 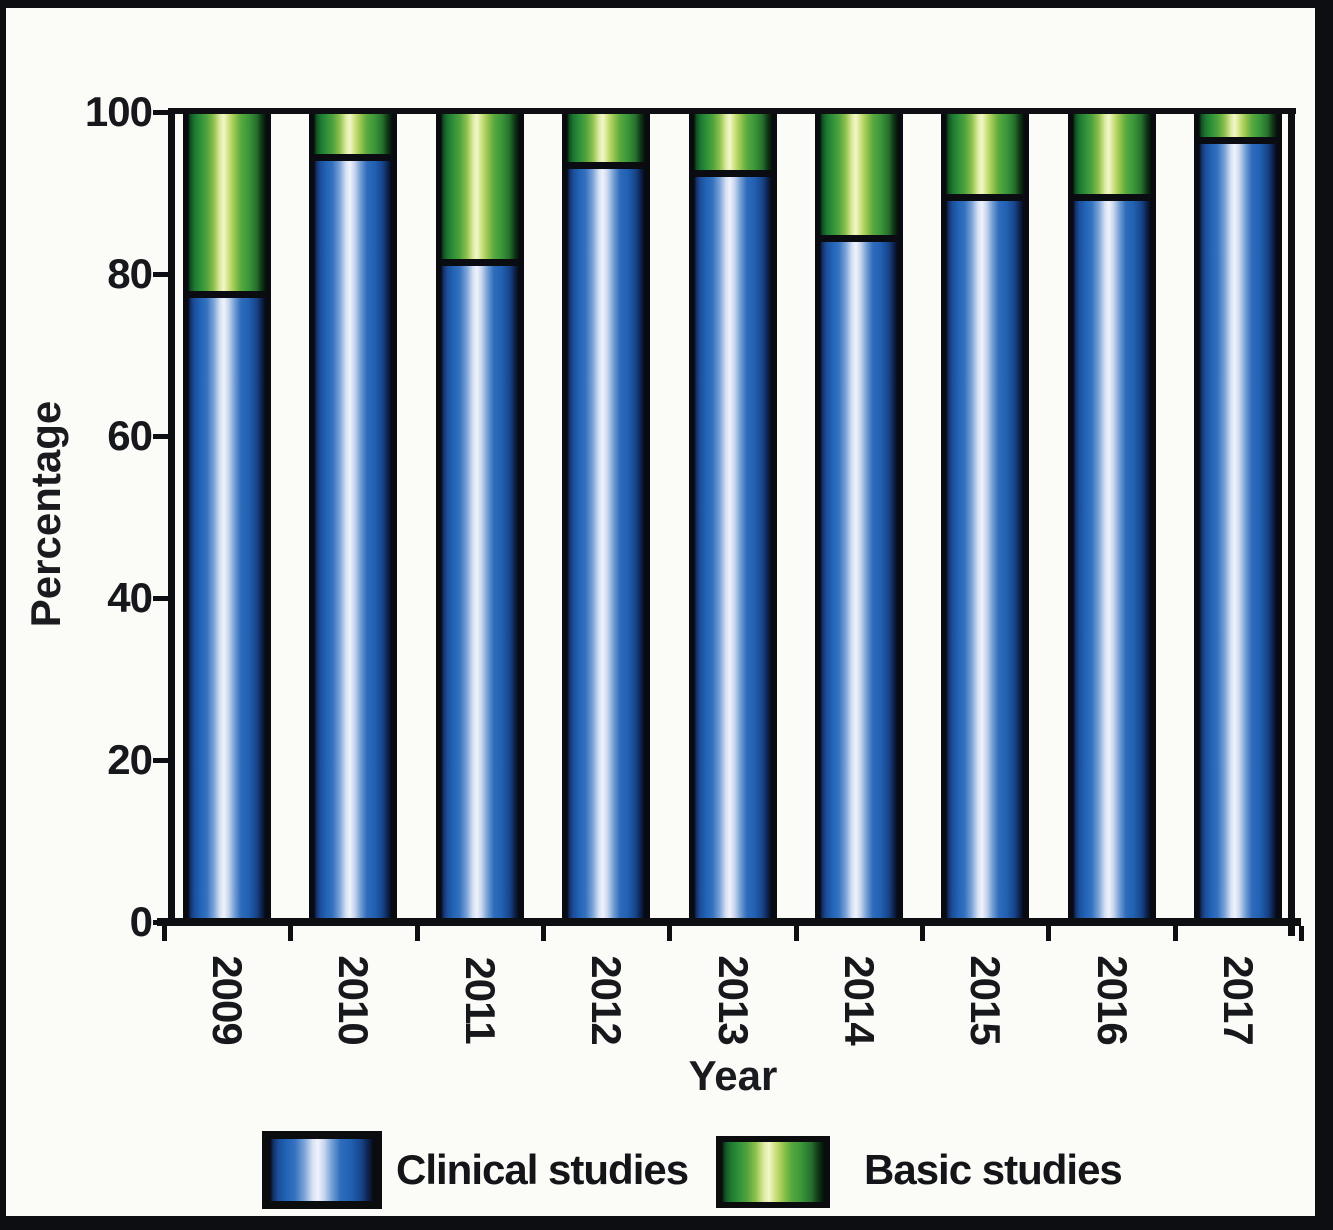 I want to click on bar-segment-clinical-2013, so click(x=733, y=547).